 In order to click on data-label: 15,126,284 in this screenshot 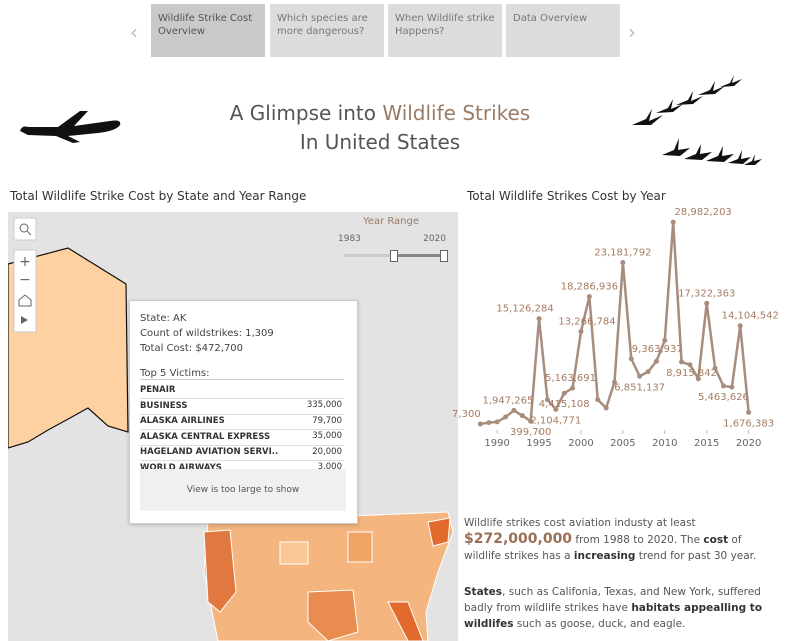, I will do `click(524, 309)`.